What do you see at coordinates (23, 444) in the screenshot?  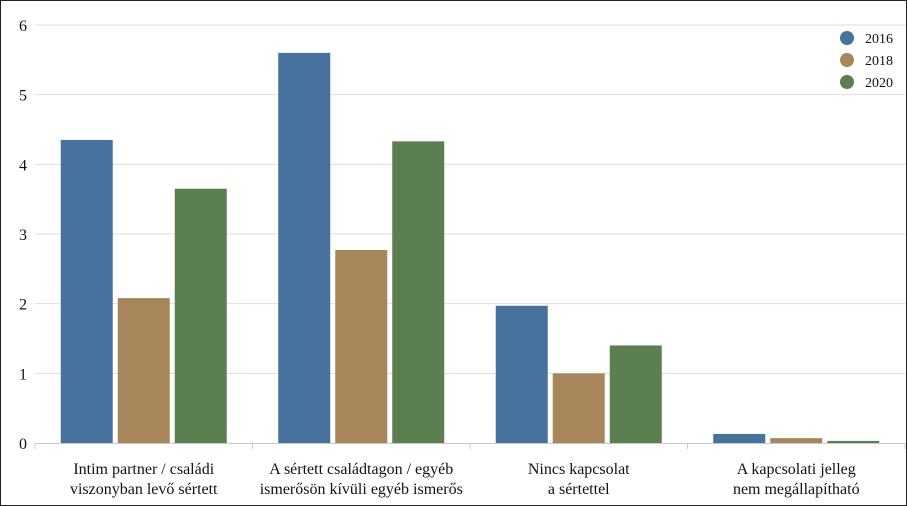 I see `y-tick-label: 0` at bounding box center [23, 444].